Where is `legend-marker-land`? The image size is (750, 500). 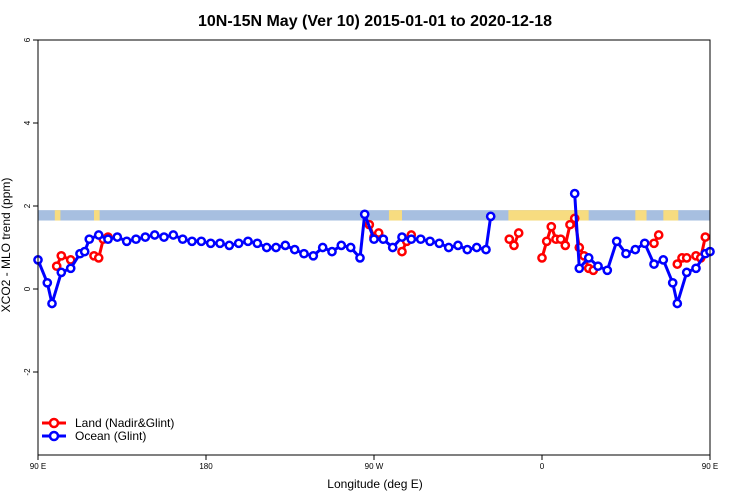
legend-marker-land is located at coordinates (54, 423).